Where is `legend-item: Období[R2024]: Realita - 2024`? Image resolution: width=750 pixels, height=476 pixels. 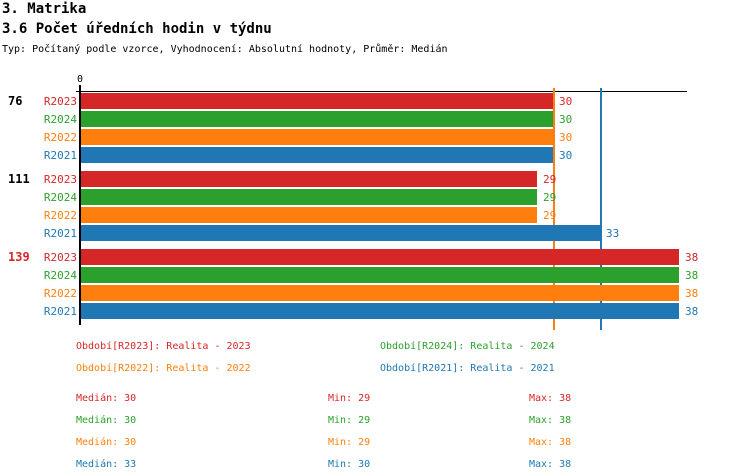
legend-item: Období[R2024]: Realita - 2024 is located at coordinates (467, 346).